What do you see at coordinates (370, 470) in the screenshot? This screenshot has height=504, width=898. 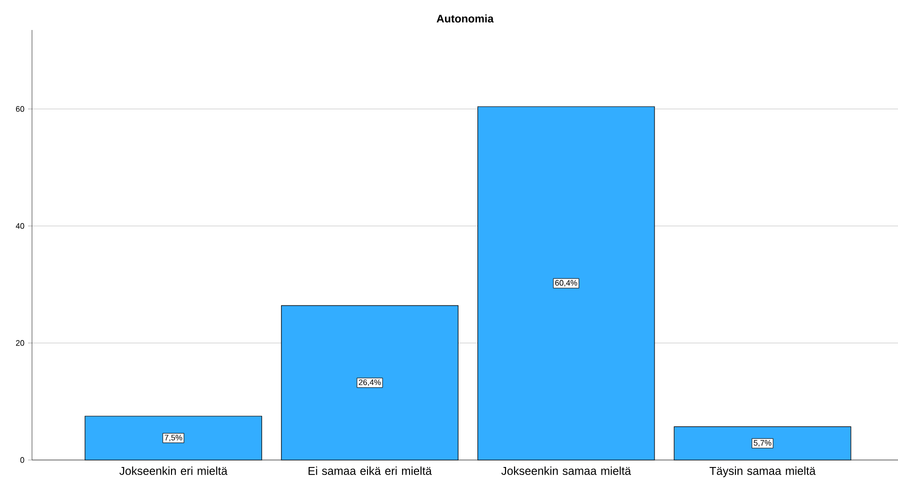 I see `x-tick-label: Ei samaa eikä eri mieltä` at bounding box center [370, 470].